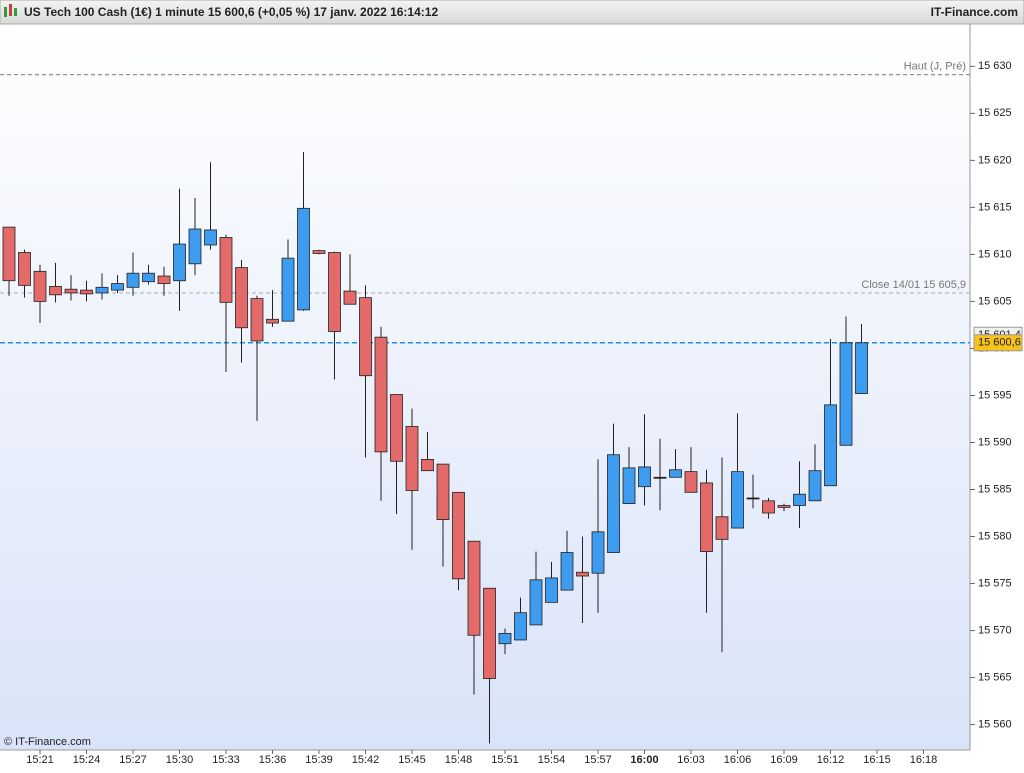 This screenshot has width=1024, height=773. Describe the element at coordinates (40, 760) in the screenshot. I see `x-tick-label: 15:21` at that location.